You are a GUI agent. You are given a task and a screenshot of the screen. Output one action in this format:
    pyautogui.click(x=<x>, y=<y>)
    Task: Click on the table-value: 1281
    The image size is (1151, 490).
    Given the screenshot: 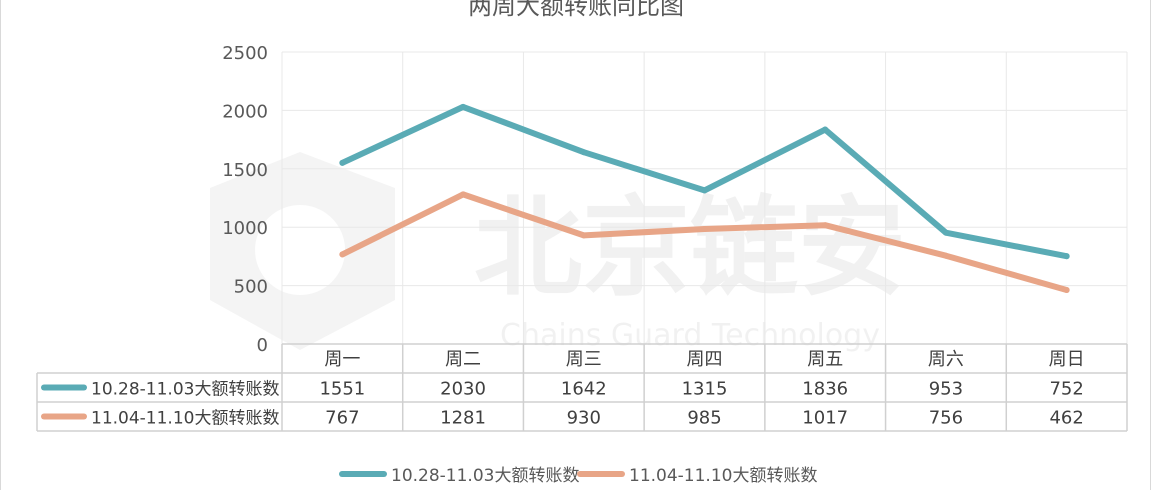 What is the action you would take?
    pyautogui.click(x=463, y=418)
    